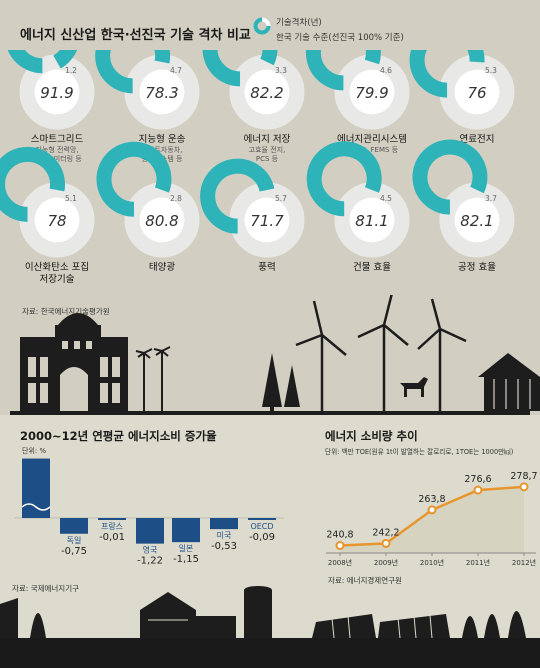 This screenshot has width=540, height=668. What do you see at coordinates (371, 436) in the screenshot?
I see `line-chart-title: 에너지 소비량 추이` at bounding box center [371, 436].